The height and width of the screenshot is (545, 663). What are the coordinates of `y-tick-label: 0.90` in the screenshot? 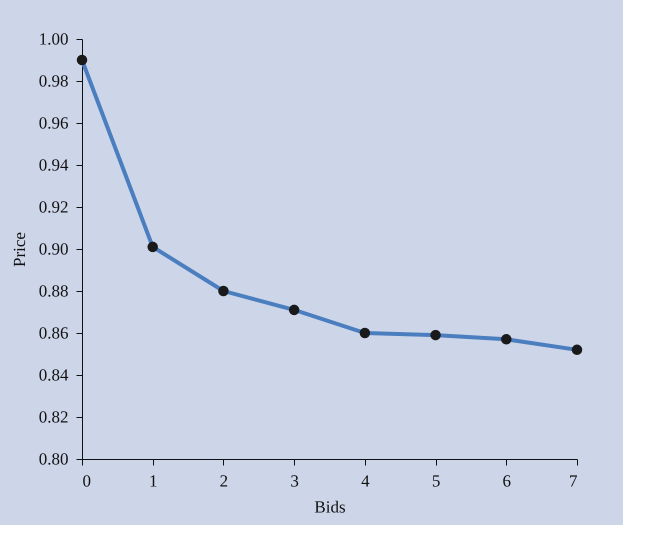 It's located at (53, 249).